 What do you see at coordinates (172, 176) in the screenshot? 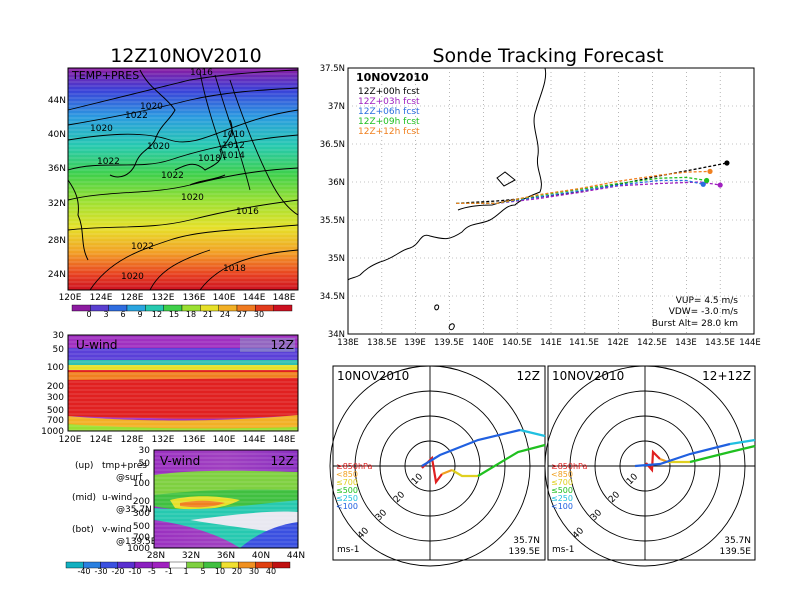
I see `svg-text: 1022` at bounding box center [172, 176].